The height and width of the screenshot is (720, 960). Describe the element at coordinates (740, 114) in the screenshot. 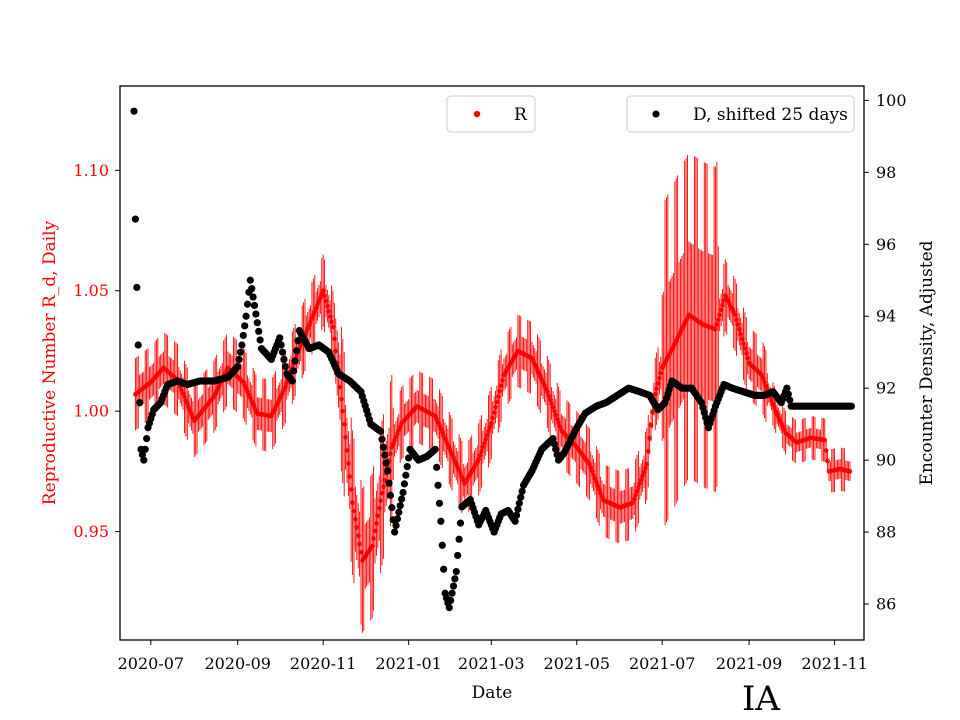

I see `legend-d: D, shifted 25 days` at that location.